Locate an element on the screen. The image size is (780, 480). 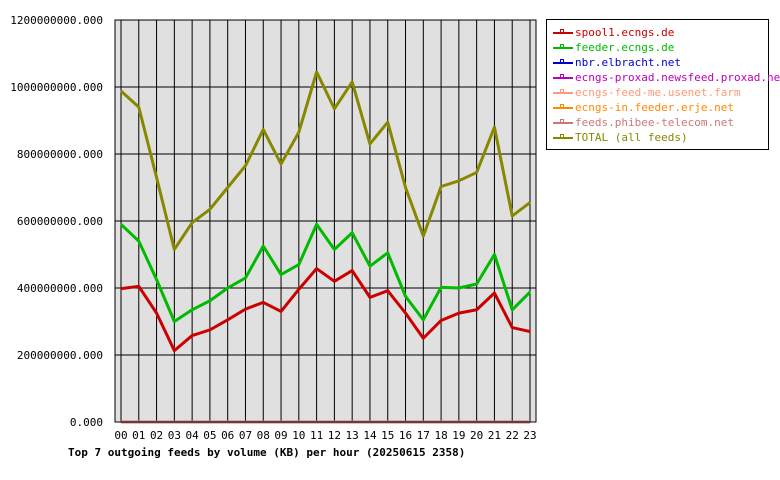
legend-item: feeds.phibee-telecom.net is located at coordinates (657, 122).